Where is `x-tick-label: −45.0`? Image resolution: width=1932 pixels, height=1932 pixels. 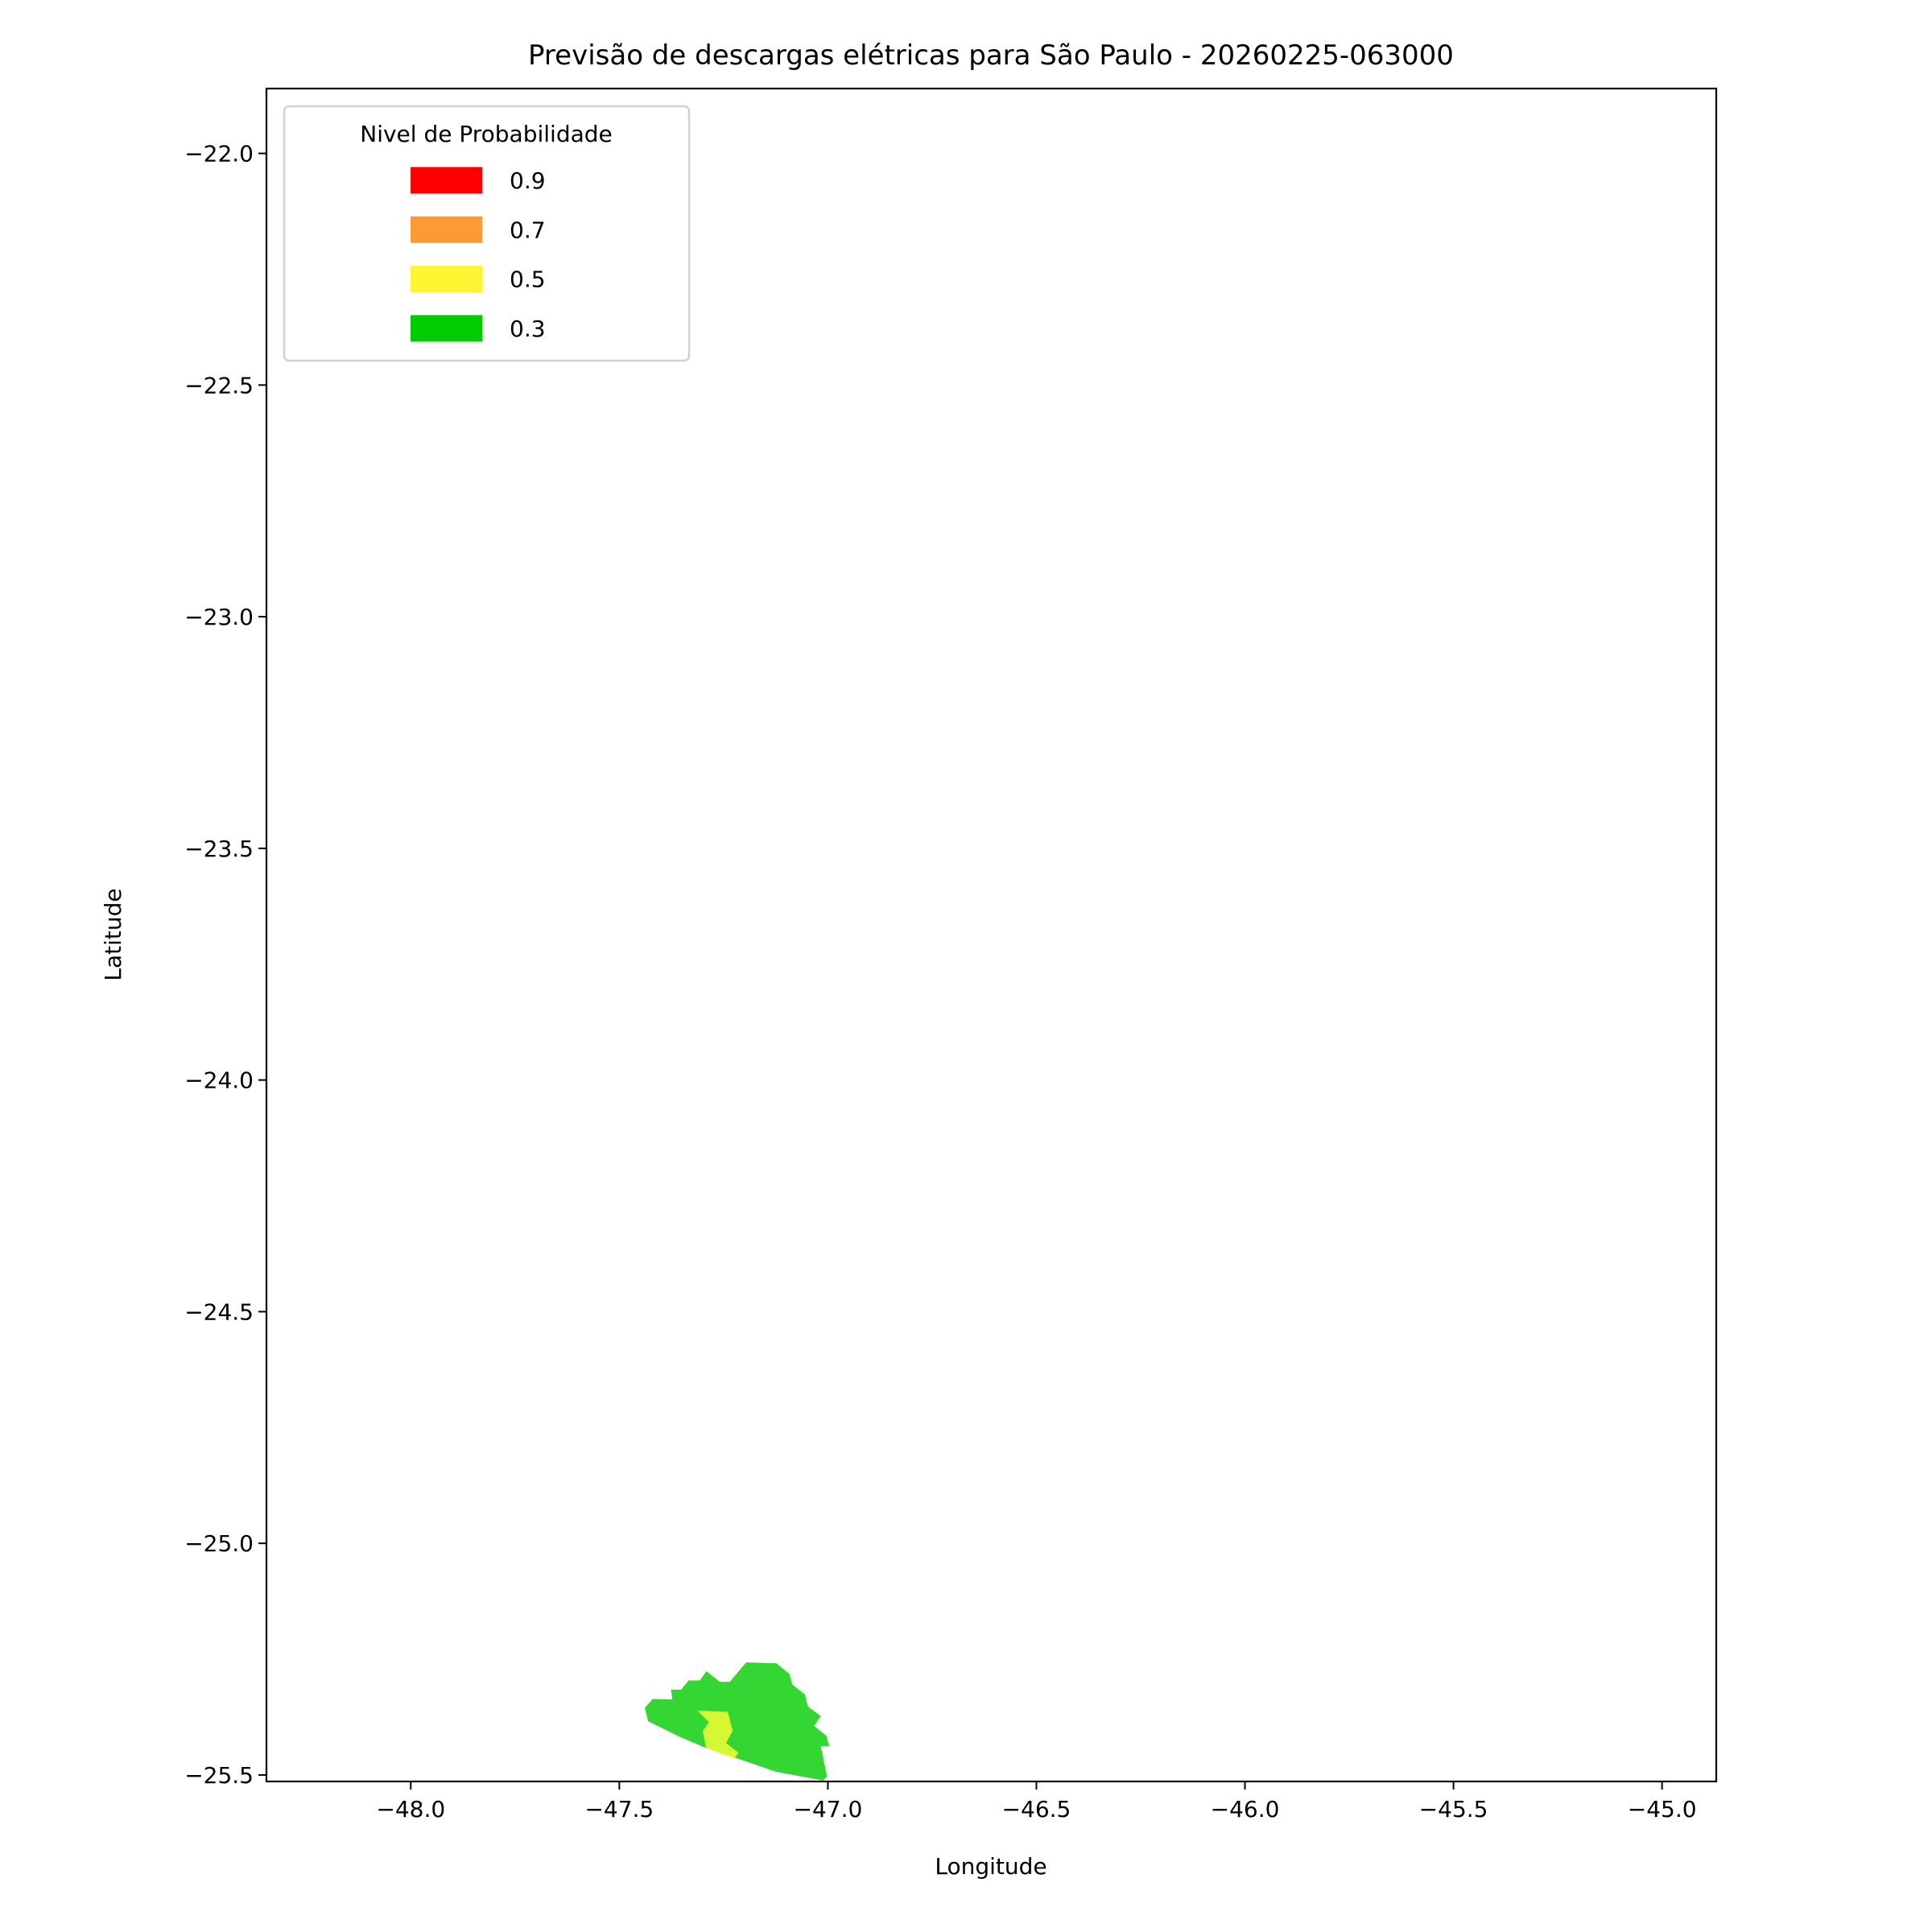 x-tick-label: −45.0 is located at coordinates (1662, 1809).